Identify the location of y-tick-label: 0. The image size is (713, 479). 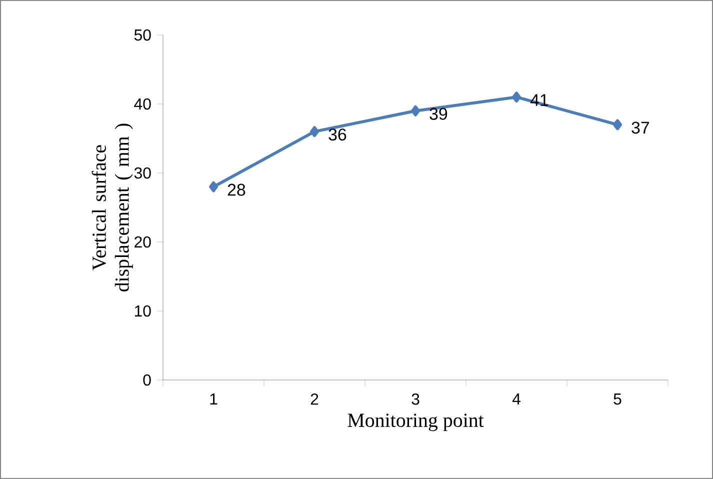
(147, 380).